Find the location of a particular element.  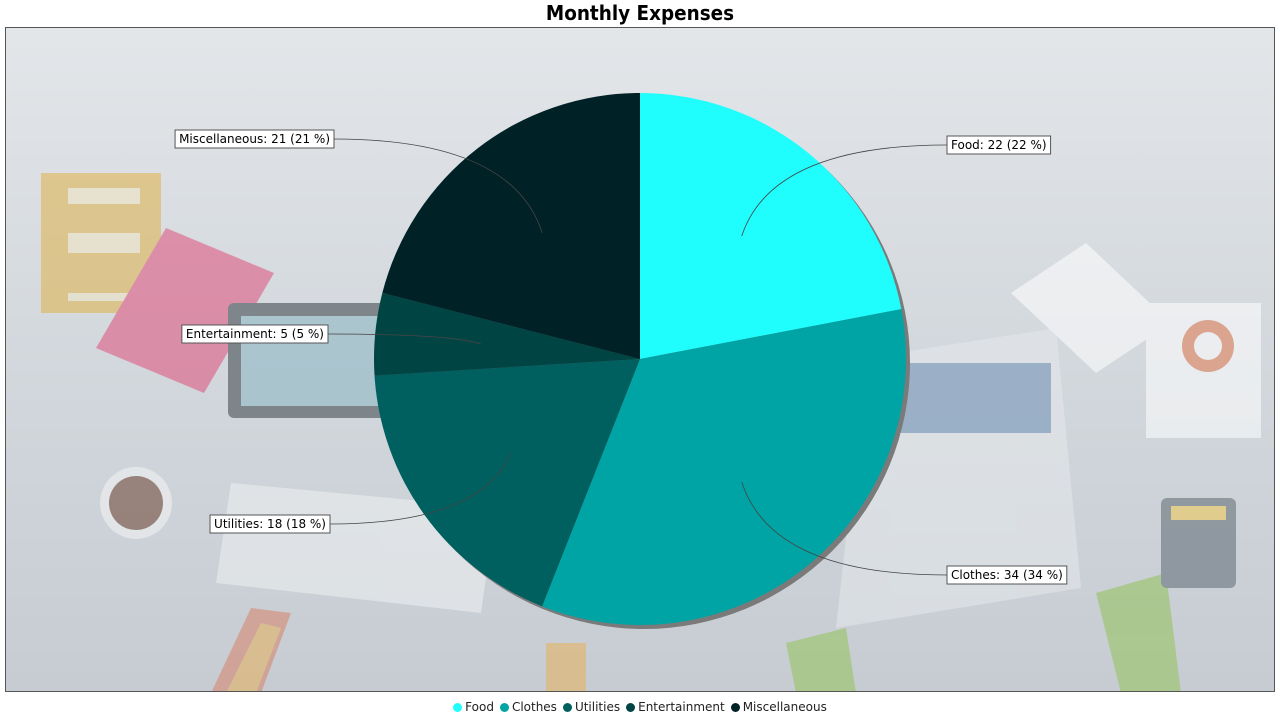

slice-label-text-entertainment: Entertainment: 5 (5 %) is located at coordinates (255, 334).